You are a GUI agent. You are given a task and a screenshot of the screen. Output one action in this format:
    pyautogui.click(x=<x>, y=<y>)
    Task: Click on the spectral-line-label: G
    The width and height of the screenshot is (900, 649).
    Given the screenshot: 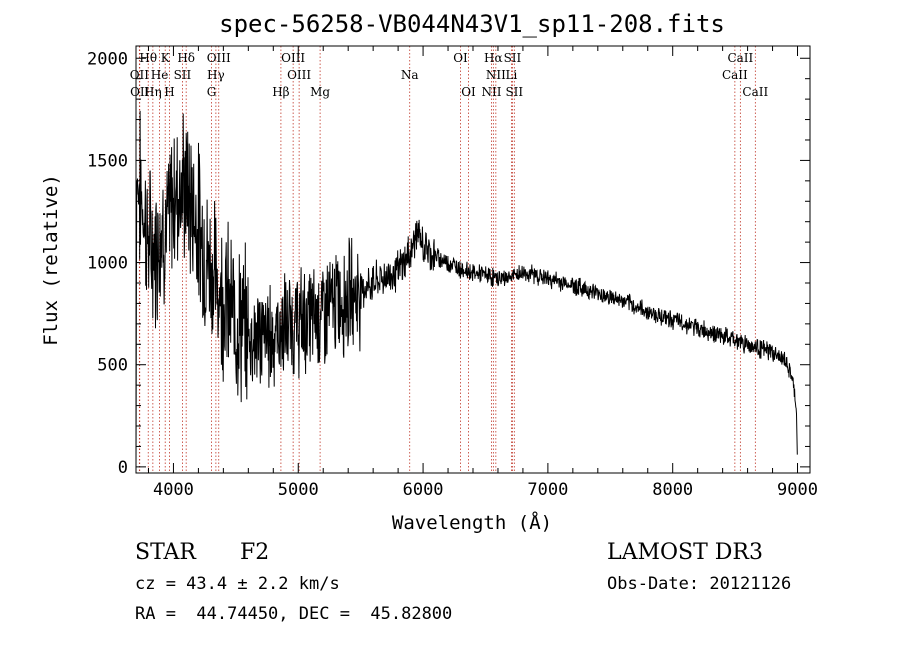 What is the action you would take?
    pyautogui.click(x=212, y=92)
    